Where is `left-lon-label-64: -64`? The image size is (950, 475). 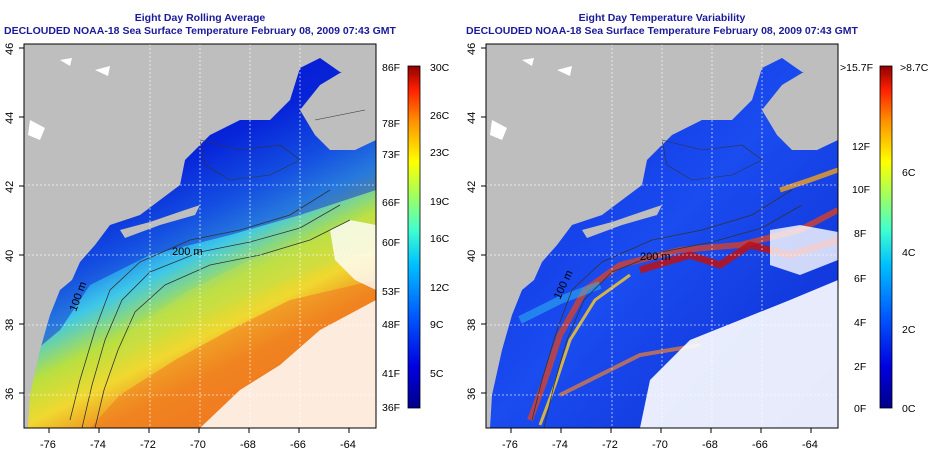
left-lon-label-64: -64 is located at coordinates (348, 445).